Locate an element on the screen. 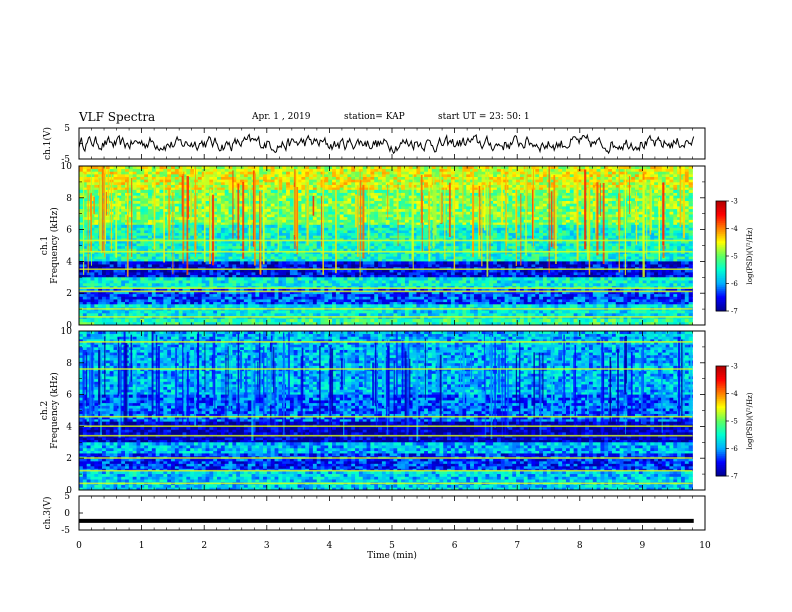 Image resolution: width=792 pixels, height=612 pixels. ch1-waveform-line is located at coordinates (386, 144).